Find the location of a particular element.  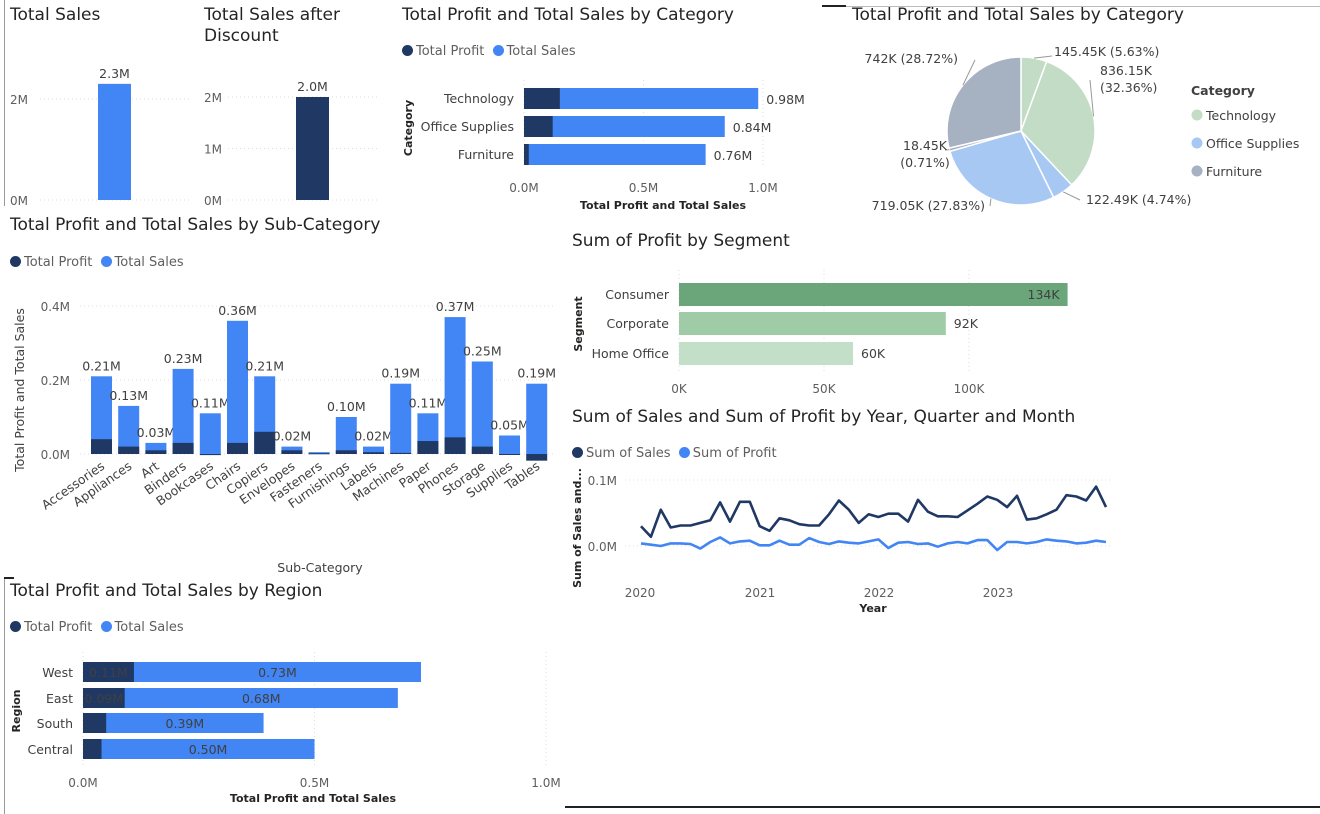

y-category-label: Technology is located at coordinates (479, 98).